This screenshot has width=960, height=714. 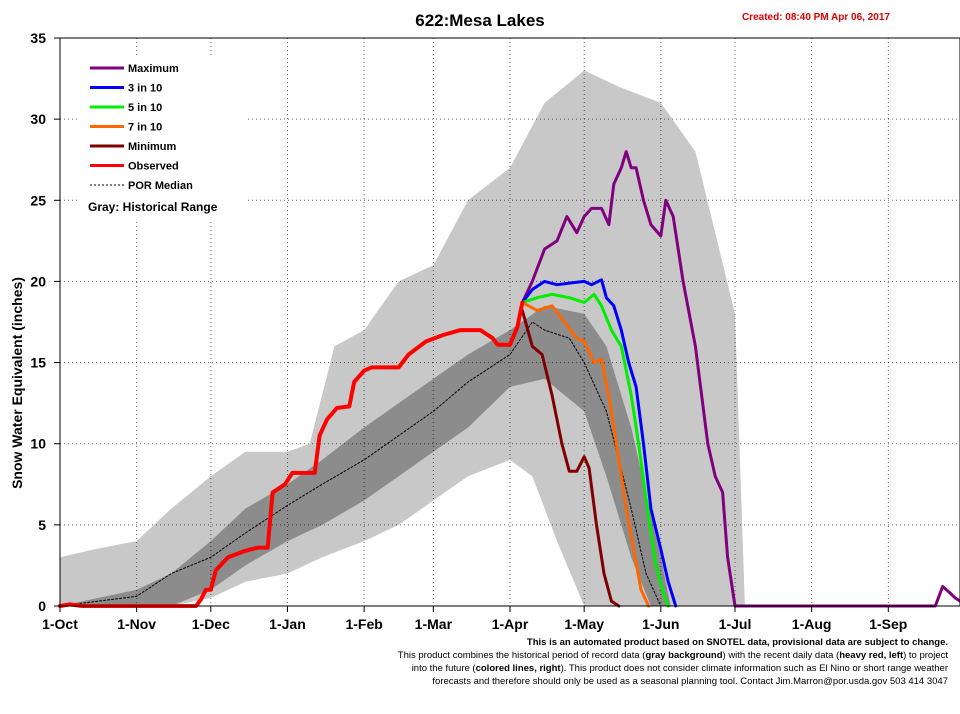 What do you see at coordinates (152, 147) in the screenshot?
I see `legend-label-minimum: Minimum` at bounding box center [152, 147].